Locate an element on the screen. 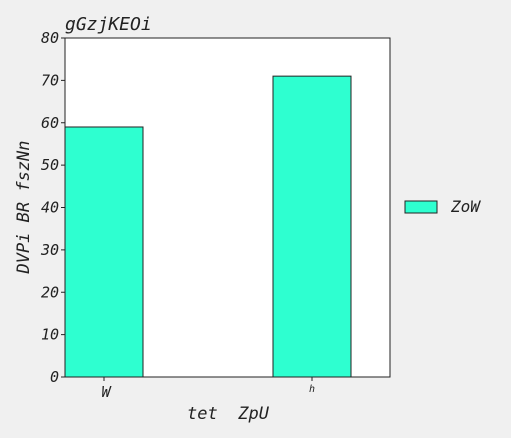 Image resolution: width=511 pixels, height=438 pixels. y-tick-label: 70 is located at coordinates (50, 80).